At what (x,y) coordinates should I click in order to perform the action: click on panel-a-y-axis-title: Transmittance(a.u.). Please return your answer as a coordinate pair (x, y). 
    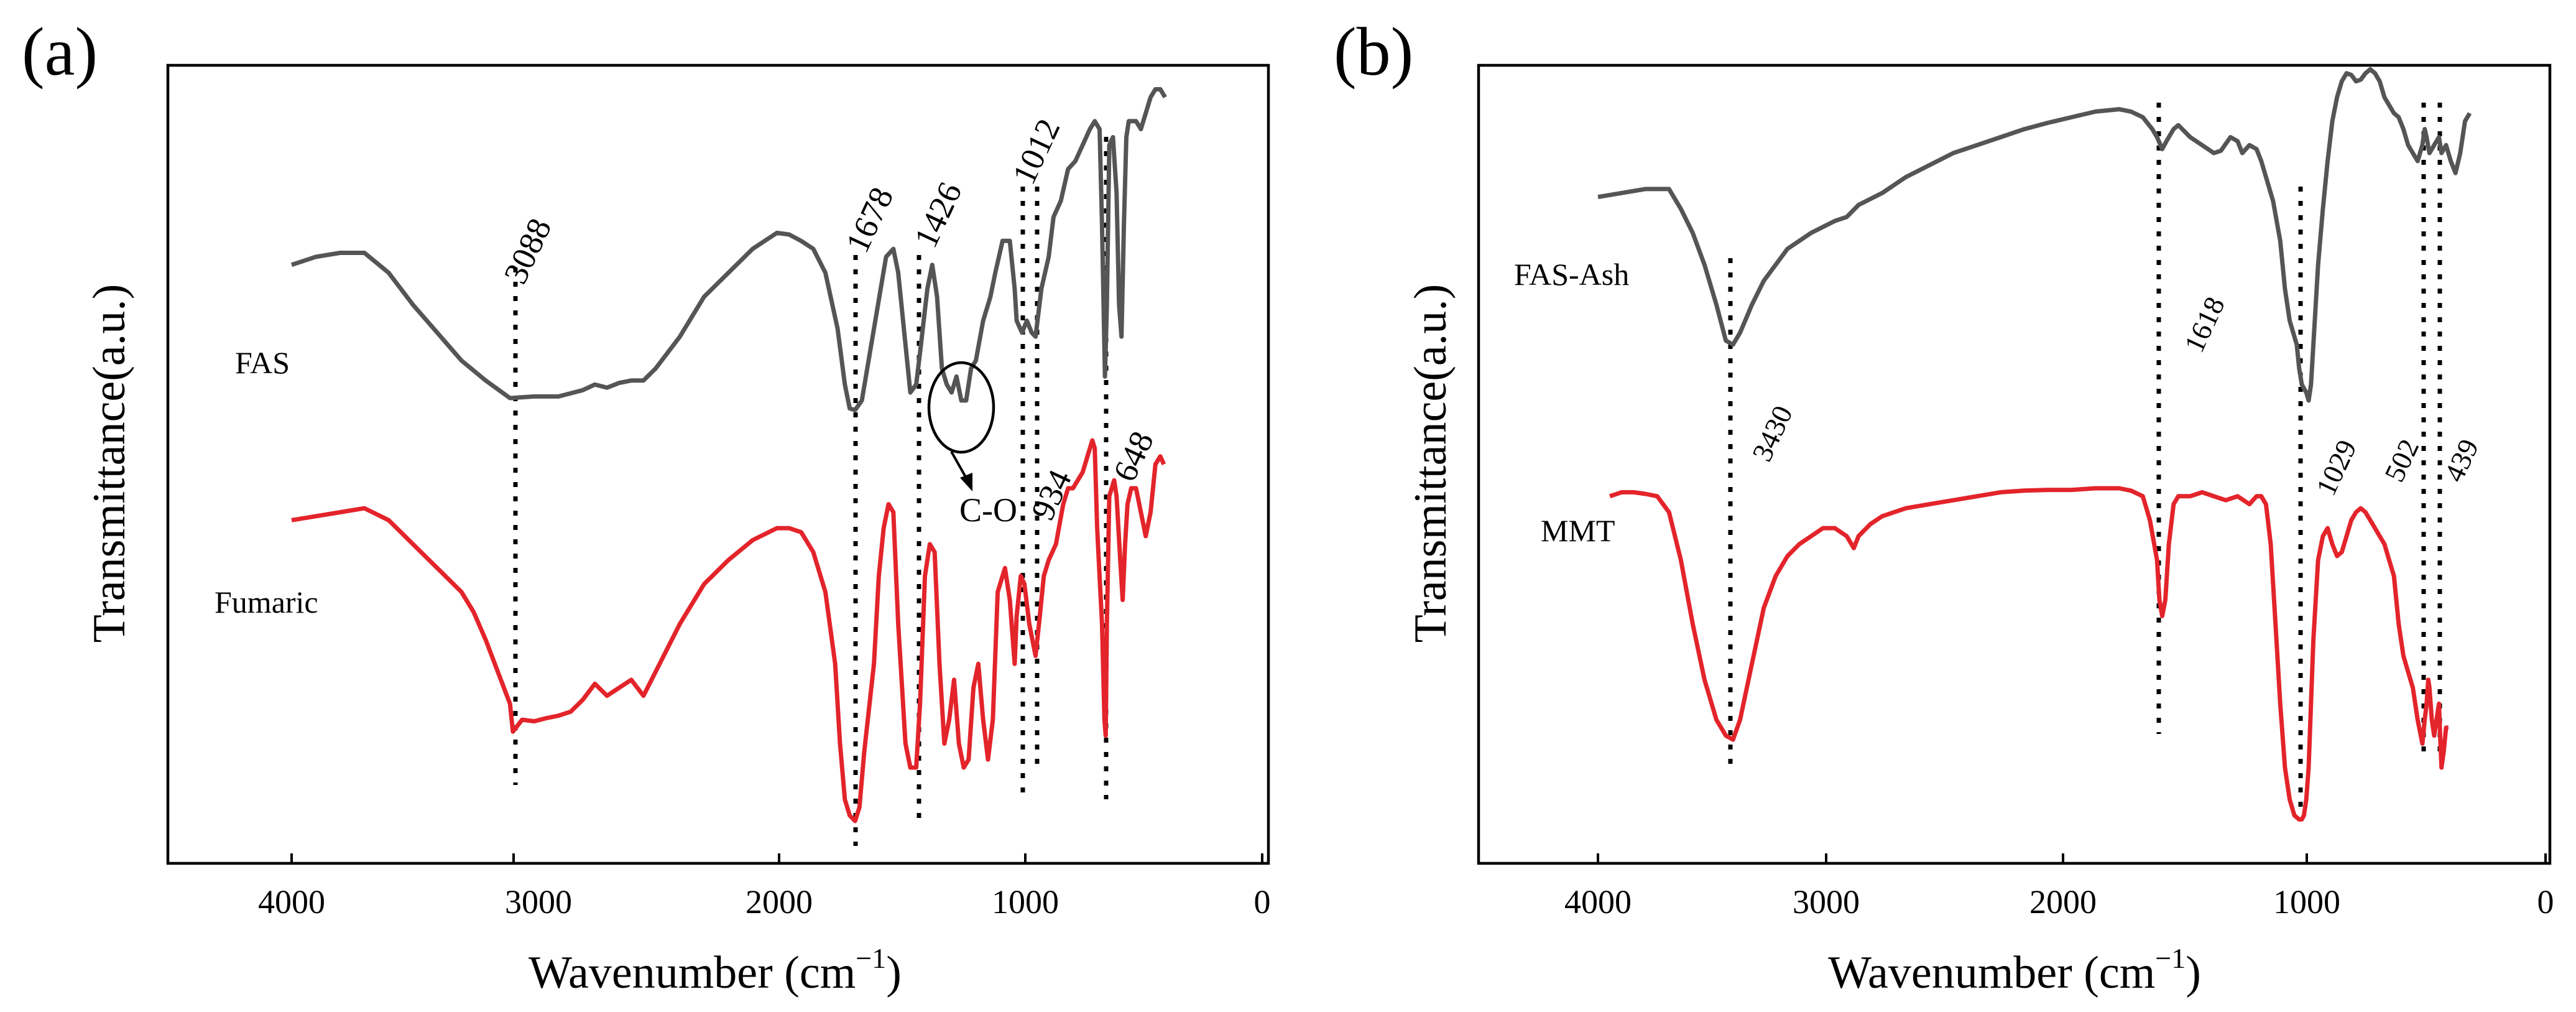
    Looking at the image, I should click on (109, 463).